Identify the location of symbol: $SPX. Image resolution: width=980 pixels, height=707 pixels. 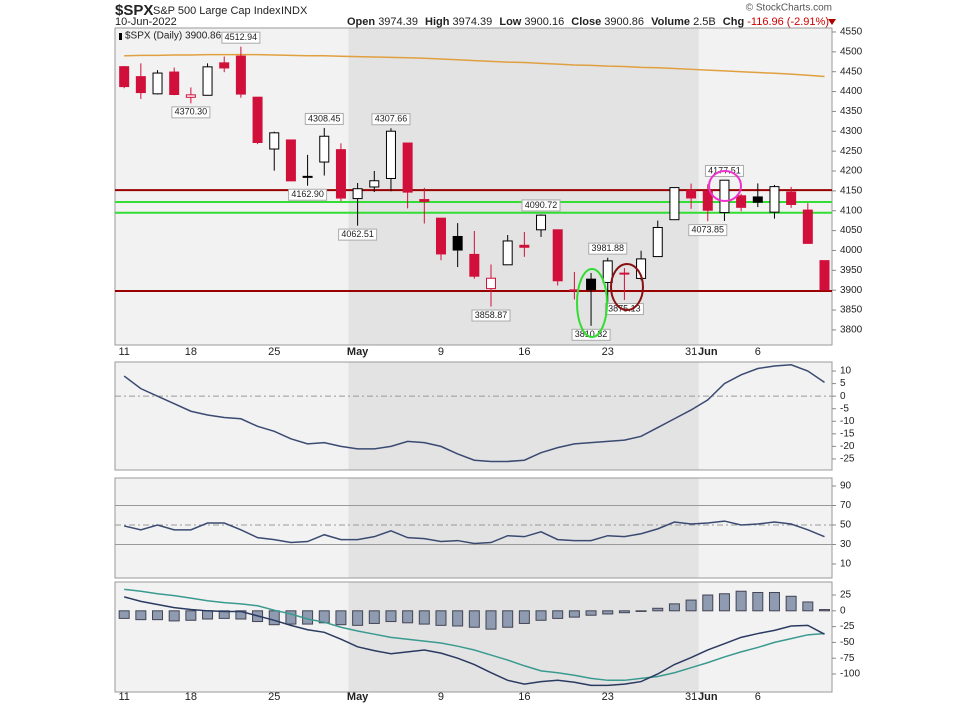
(134, 10).